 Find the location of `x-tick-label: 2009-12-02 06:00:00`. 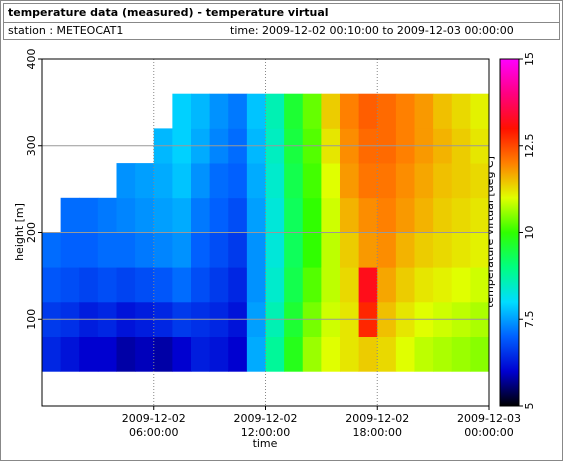

x-tick-label: 2009-12-02 06:00:00 is located at coordinates (153, 425).